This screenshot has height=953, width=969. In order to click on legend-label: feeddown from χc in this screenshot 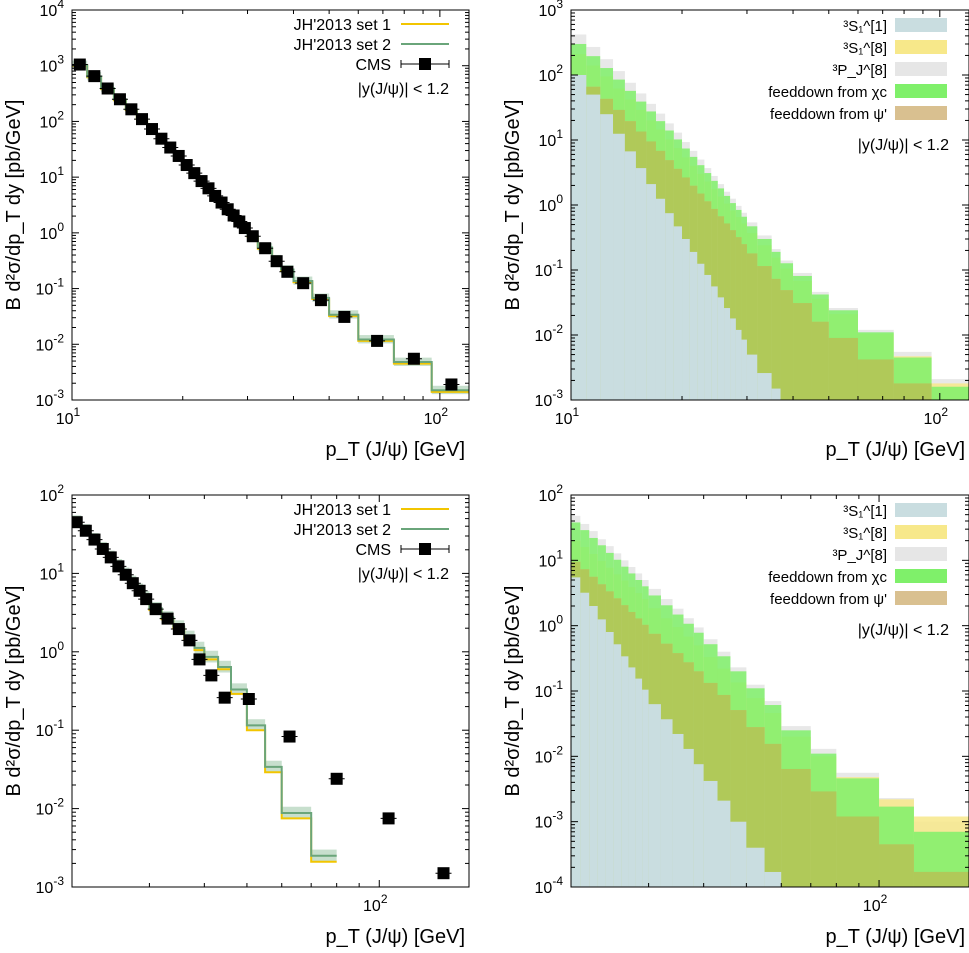, I will do `click(827, 577)`.